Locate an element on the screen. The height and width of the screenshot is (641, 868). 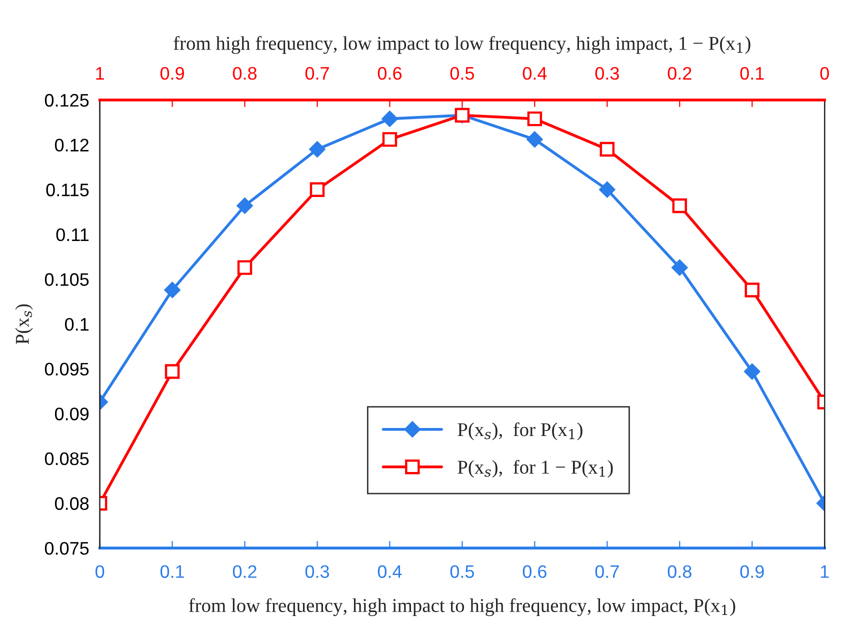
x2-tick-label: 0.2 is located at coordinates (680, 73).